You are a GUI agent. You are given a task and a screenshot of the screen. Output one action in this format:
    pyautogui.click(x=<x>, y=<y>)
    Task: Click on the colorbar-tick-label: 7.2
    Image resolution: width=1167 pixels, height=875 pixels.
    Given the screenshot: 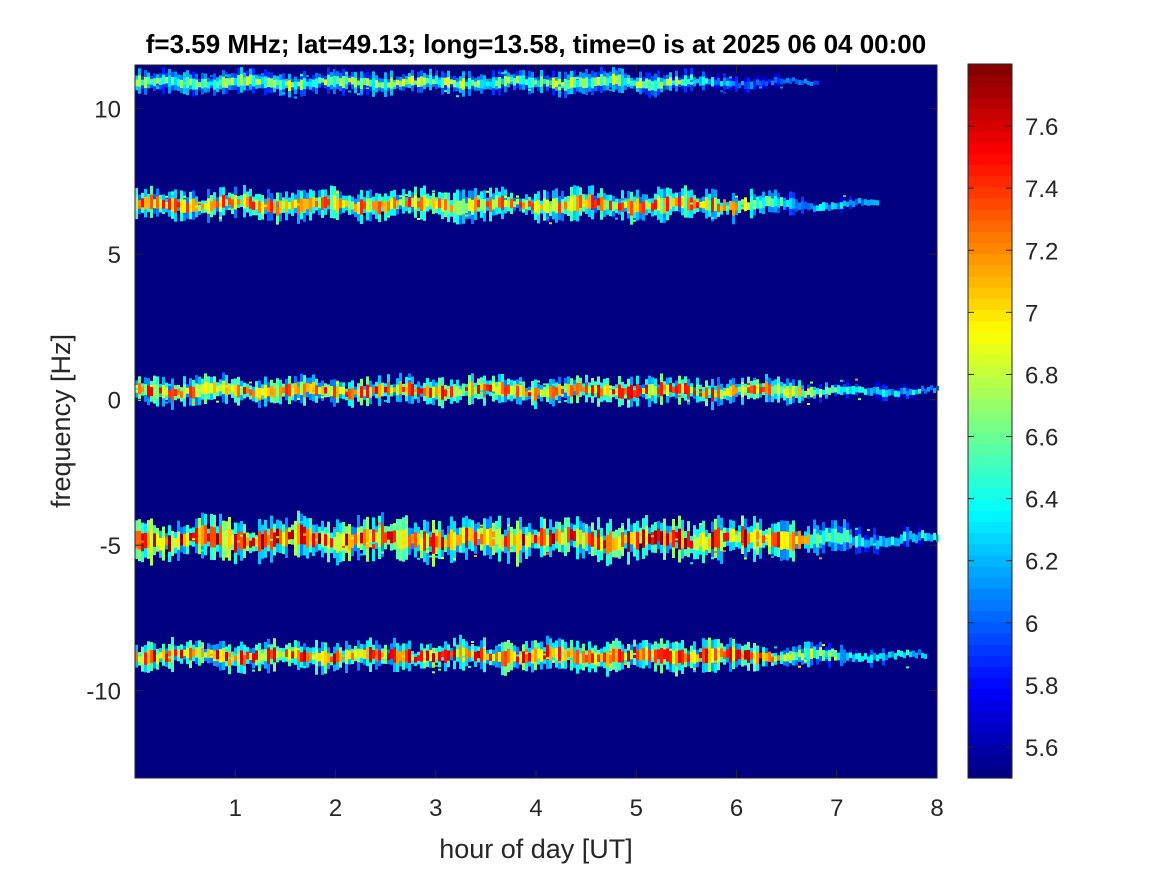 What is the action you would take?
    pyautogui.click(x=1041, y=251)
    